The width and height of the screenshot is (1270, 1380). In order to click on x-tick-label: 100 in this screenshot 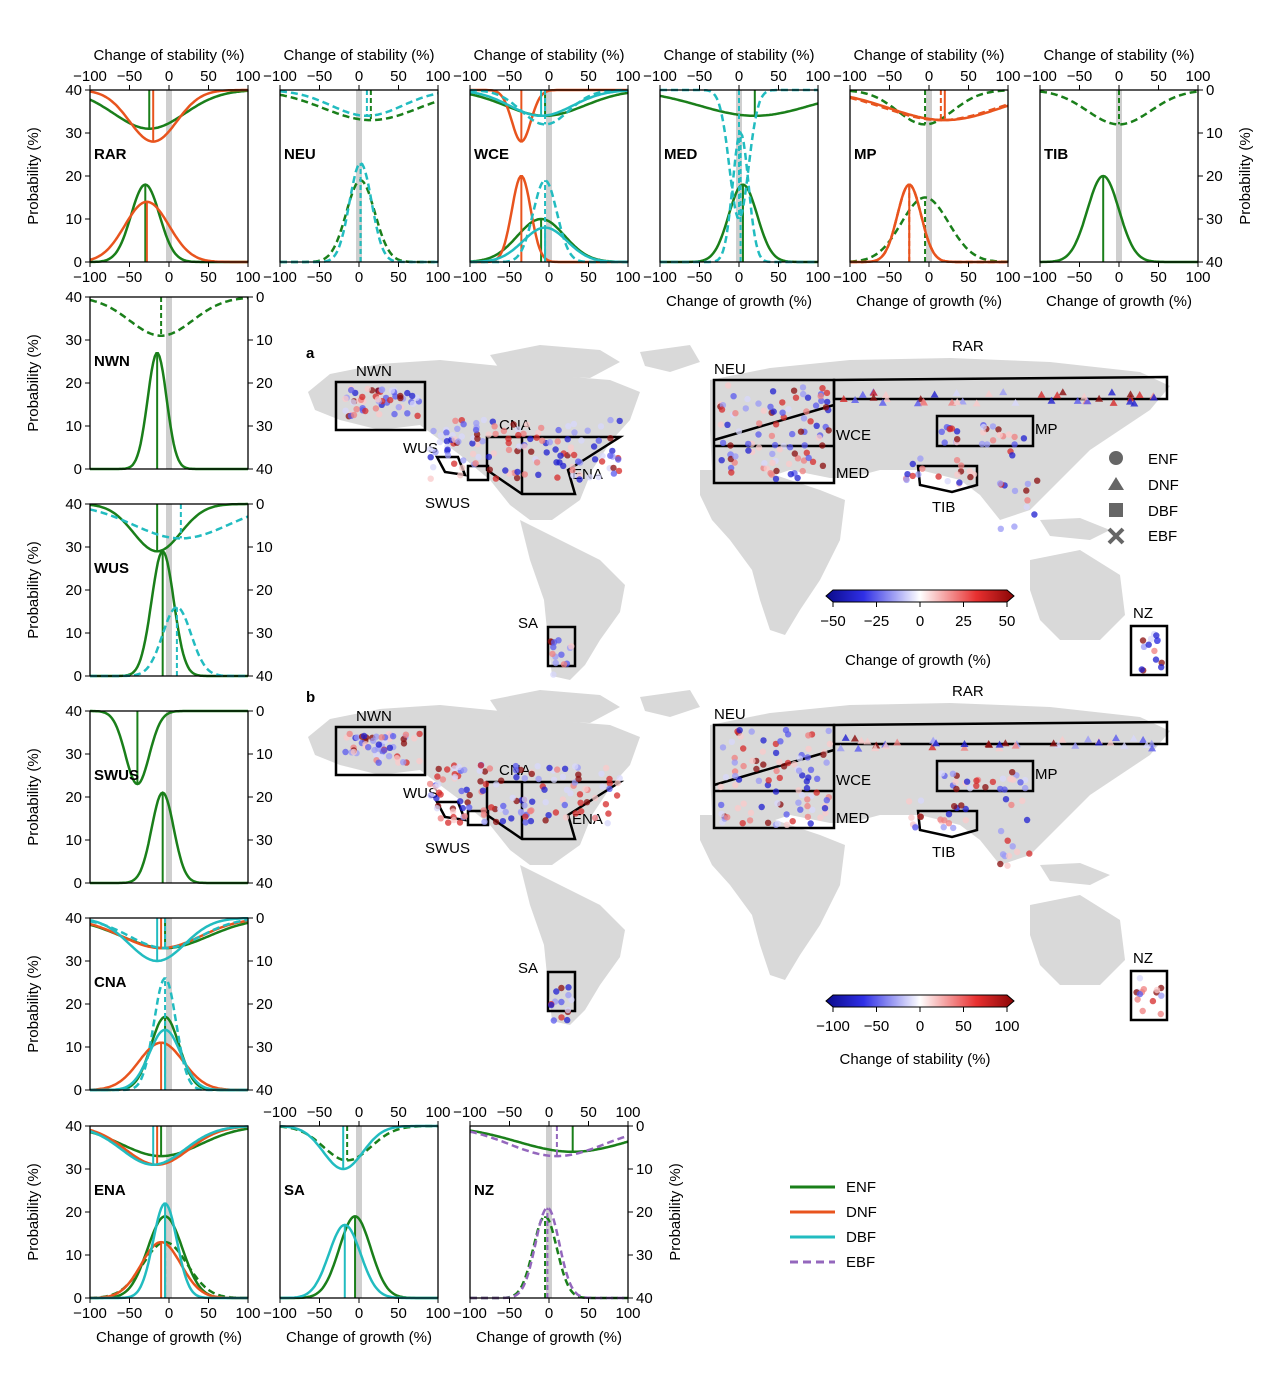, I will do `click(1007, 277)`.